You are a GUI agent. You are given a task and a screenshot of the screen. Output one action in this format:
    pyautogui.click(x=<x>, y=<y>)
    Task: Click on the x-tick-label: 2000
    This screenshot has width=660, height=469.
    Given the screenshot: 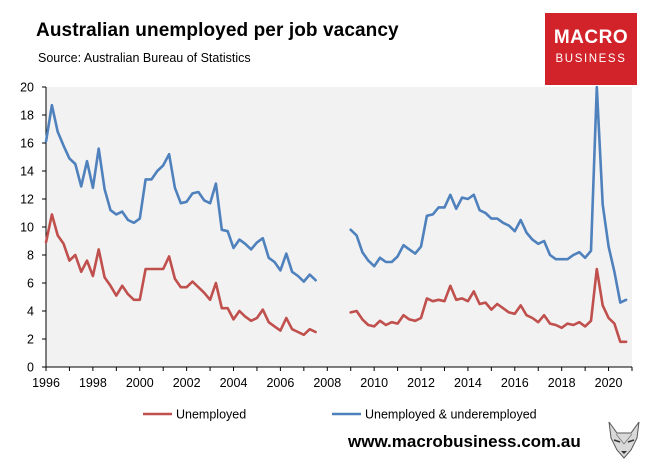 What is the action you would take?
    pyautogui.click(x=140, y=383)
    